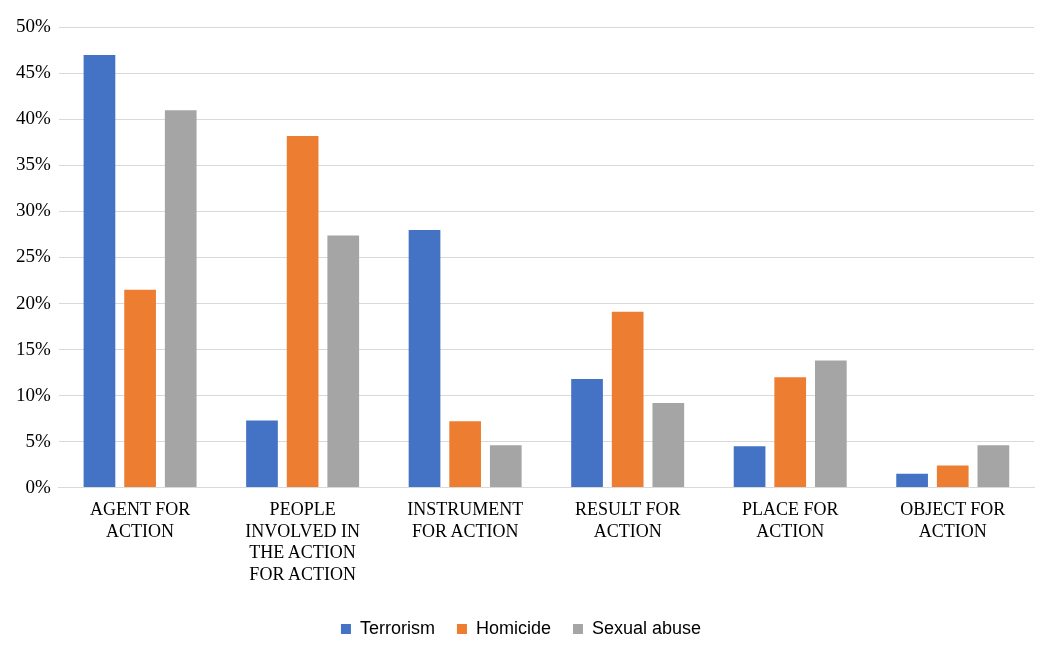  What do you see at coordinates (38, 486) in the screenshot?
I see `y-tick-label: 0%` at bounding box center [38, 486].